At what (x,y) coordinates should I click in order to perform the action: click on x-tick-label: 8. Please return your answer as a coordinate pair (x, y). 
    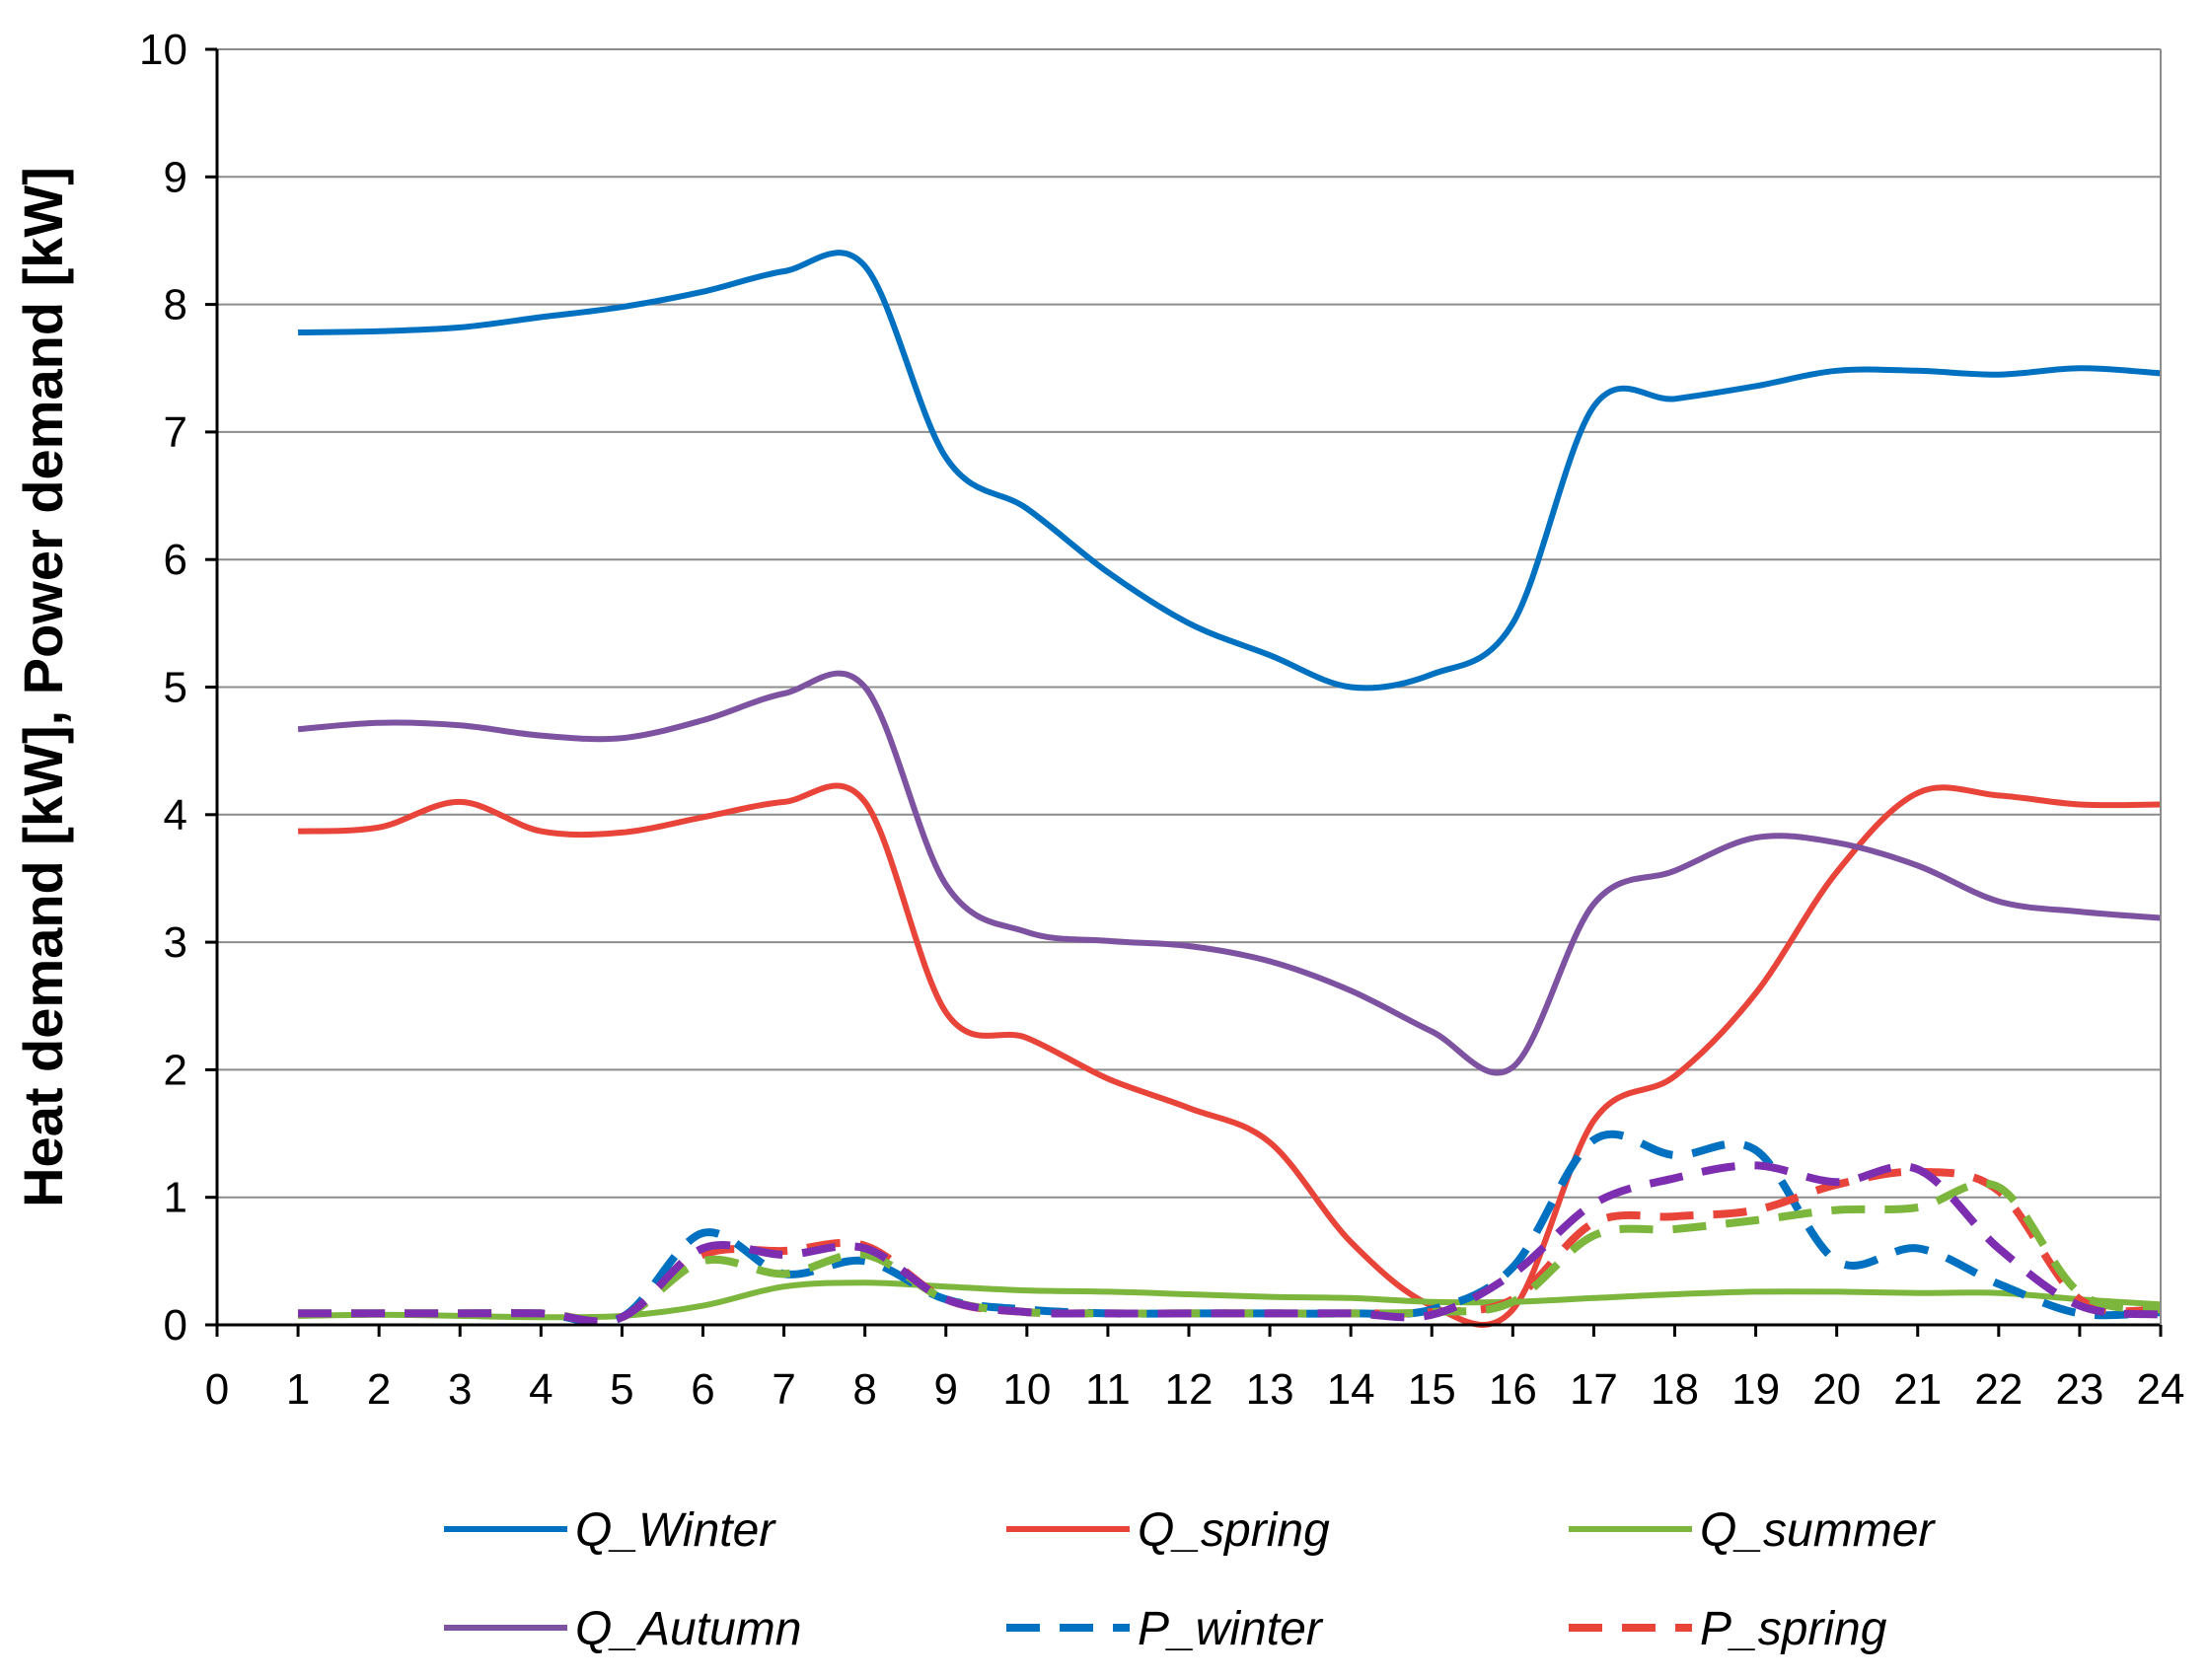
    Looking at the image, I should click on (864, 1389).